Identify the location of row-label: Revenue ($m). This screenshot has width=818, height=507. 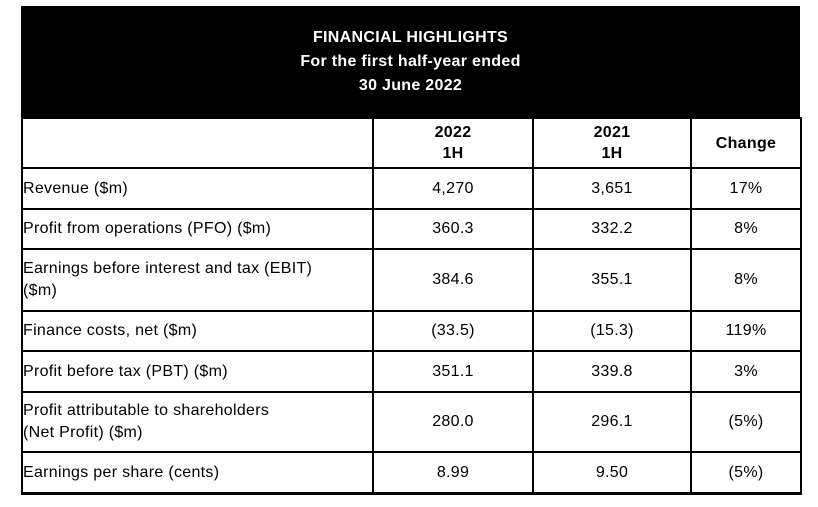
(197, 188).